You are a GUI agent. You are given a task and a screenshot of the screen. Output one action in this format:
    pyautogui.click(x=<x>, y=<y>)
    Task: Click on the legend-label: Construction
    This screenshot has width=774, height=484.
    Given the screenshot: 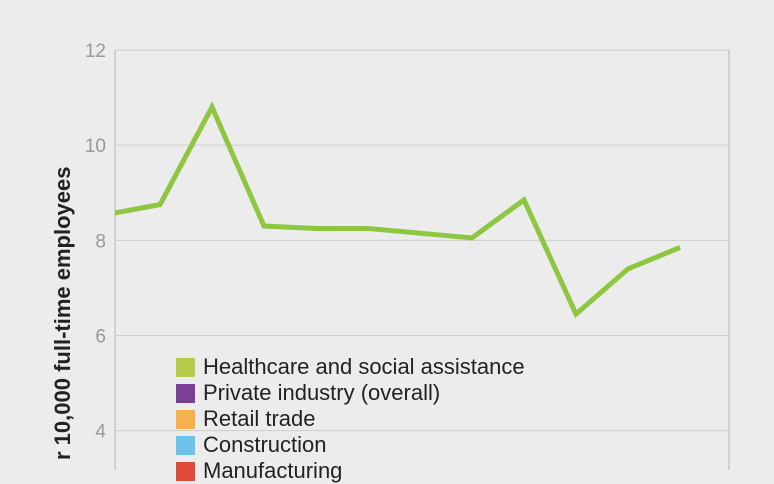 What is the action you would take?
    pyautogui.click(x=265, y=444)
    